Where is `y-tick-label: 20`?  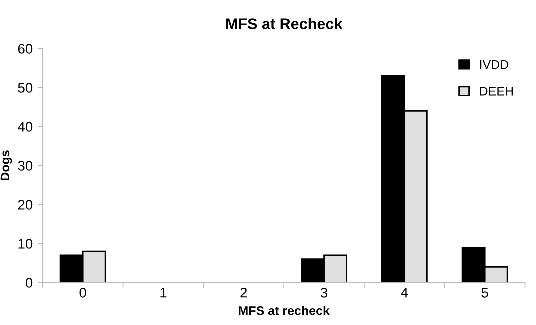 y-tick-label: 20 is located at coordinates (25, 205).